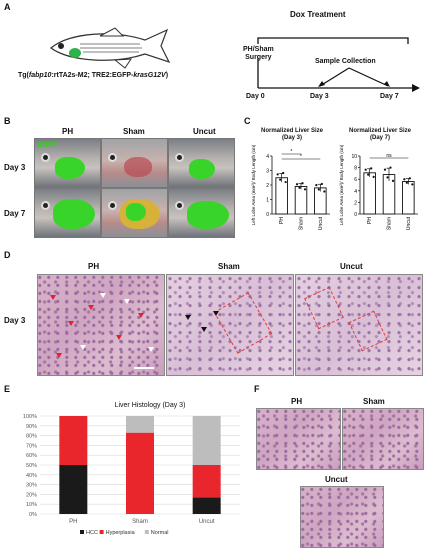  Describe the element at coordinates (345, 61) in the screenshot. I see `sample-collection-label: Sample Collection` at that location.